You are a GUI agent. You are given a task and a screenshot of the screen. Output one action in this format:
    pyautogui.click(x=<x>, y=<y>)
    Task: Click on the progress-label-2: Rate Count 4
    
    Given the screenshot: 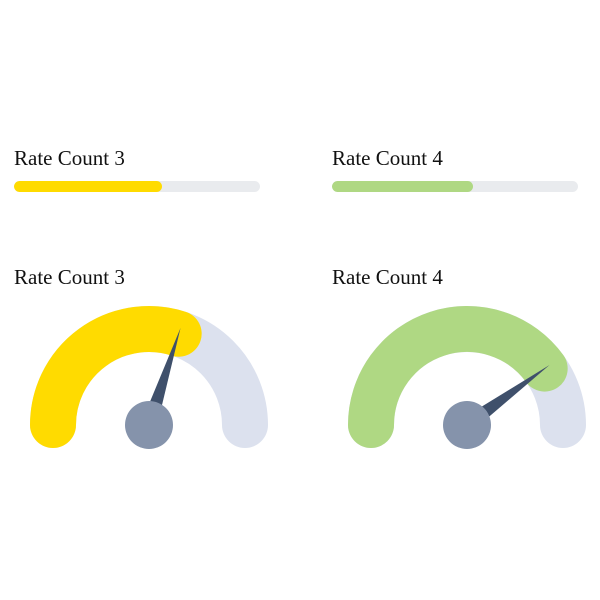 What is the action you would take?
    pyautogui.click(x=387, y=158)
    